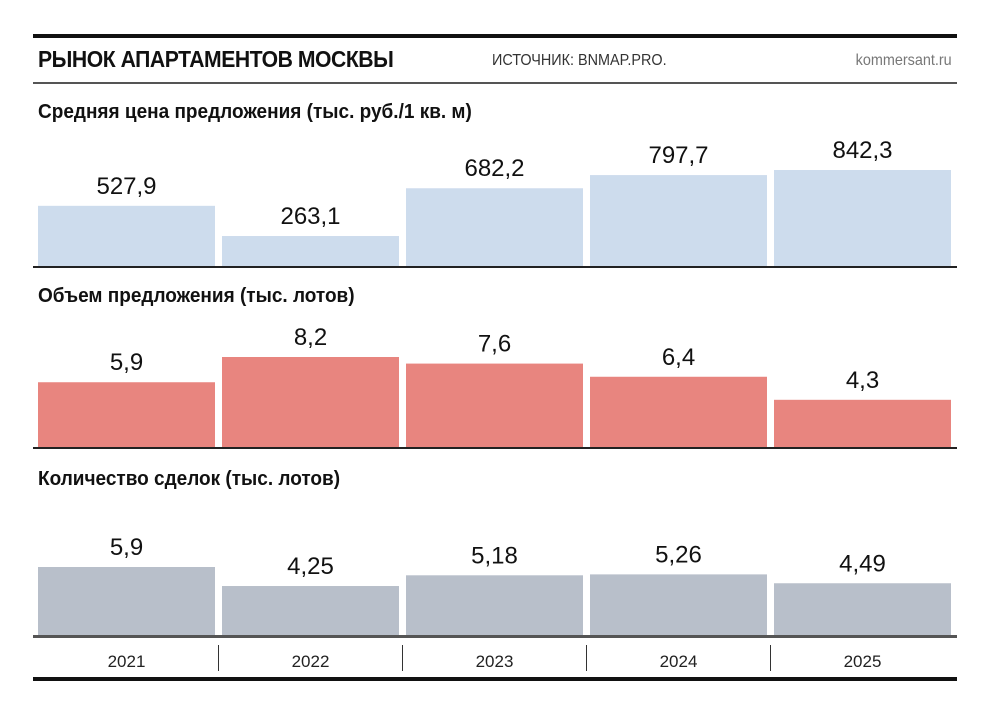 Image resolution: width=1000 pixels, height=714 pixels. I want to click on value-label-2023: 7,6, so click(494, 344).